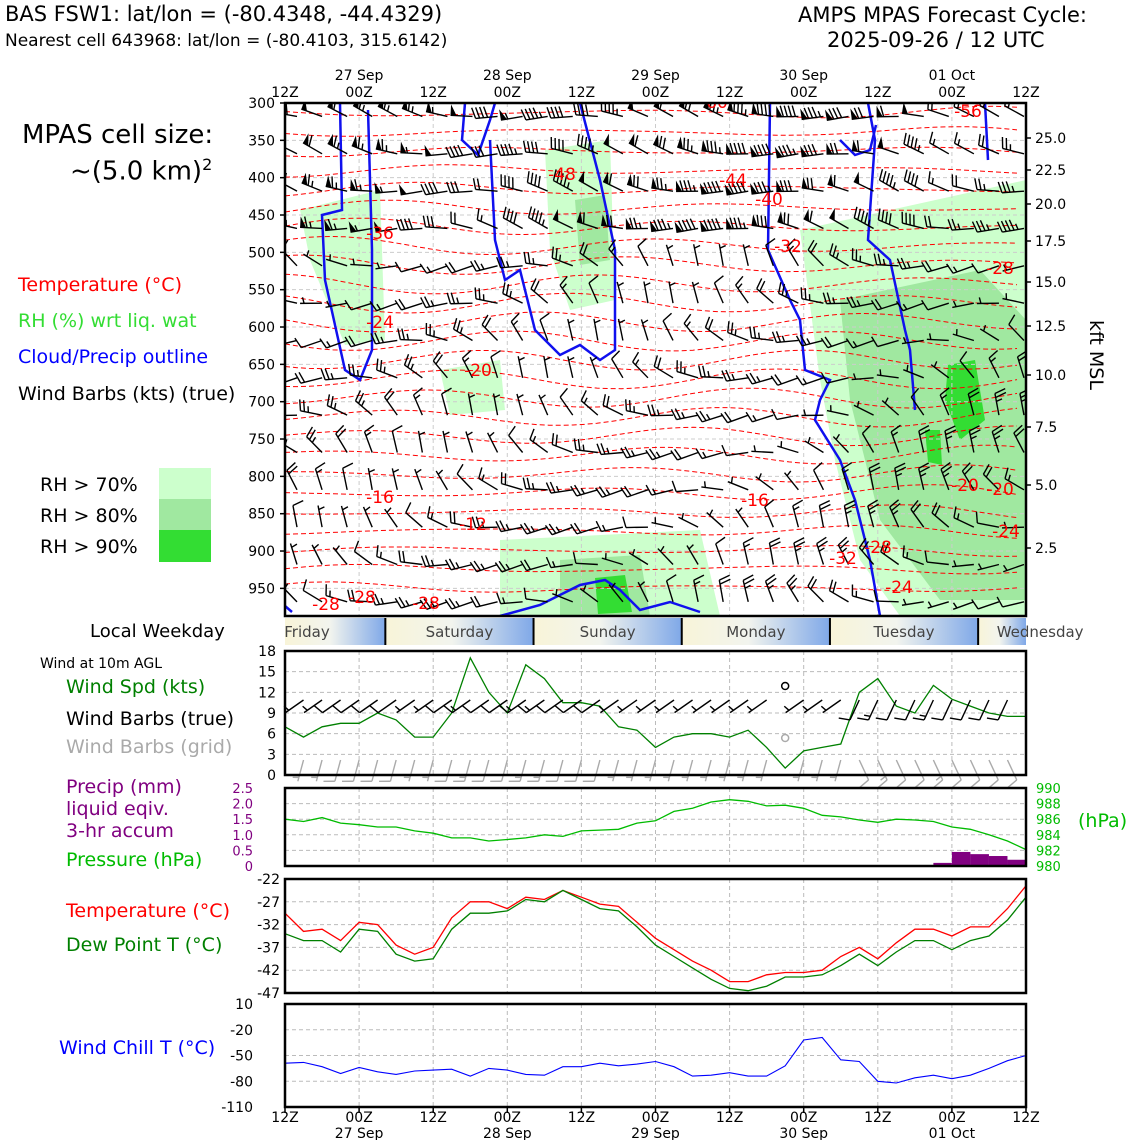 The width and height of the screenshot is (1140, 1140). Describe the element at coordinates (241, 1031) in the screenshot. I see `chill-tick-label: -20` at that location.